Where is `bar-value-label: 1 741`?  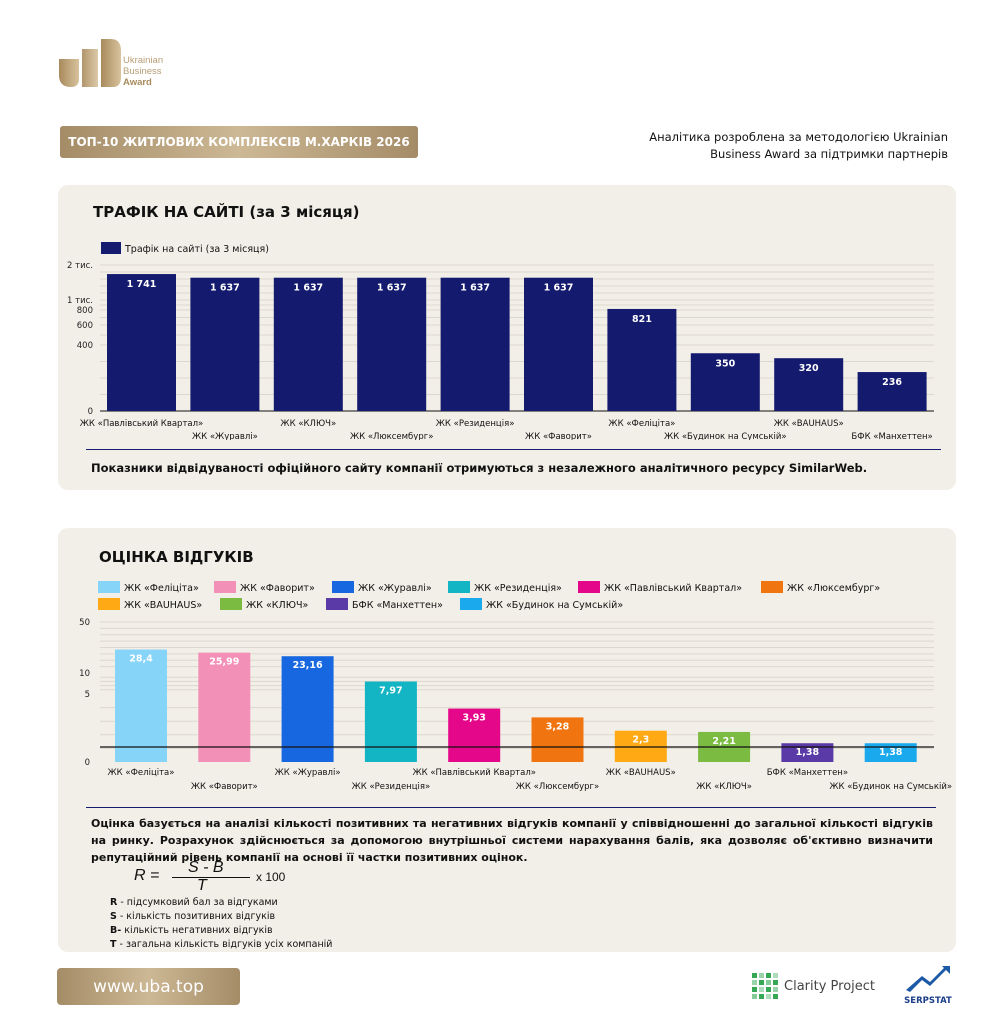
bar-value-label: 1 741 is located at coordinates (142, 284).